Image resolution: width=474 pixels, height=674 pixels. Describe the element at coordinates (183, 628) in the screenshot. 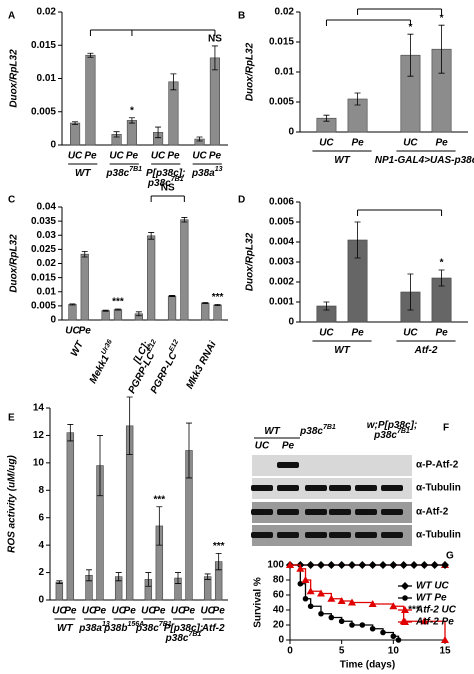

I see `group-label-text: P[p38c];` at that location.